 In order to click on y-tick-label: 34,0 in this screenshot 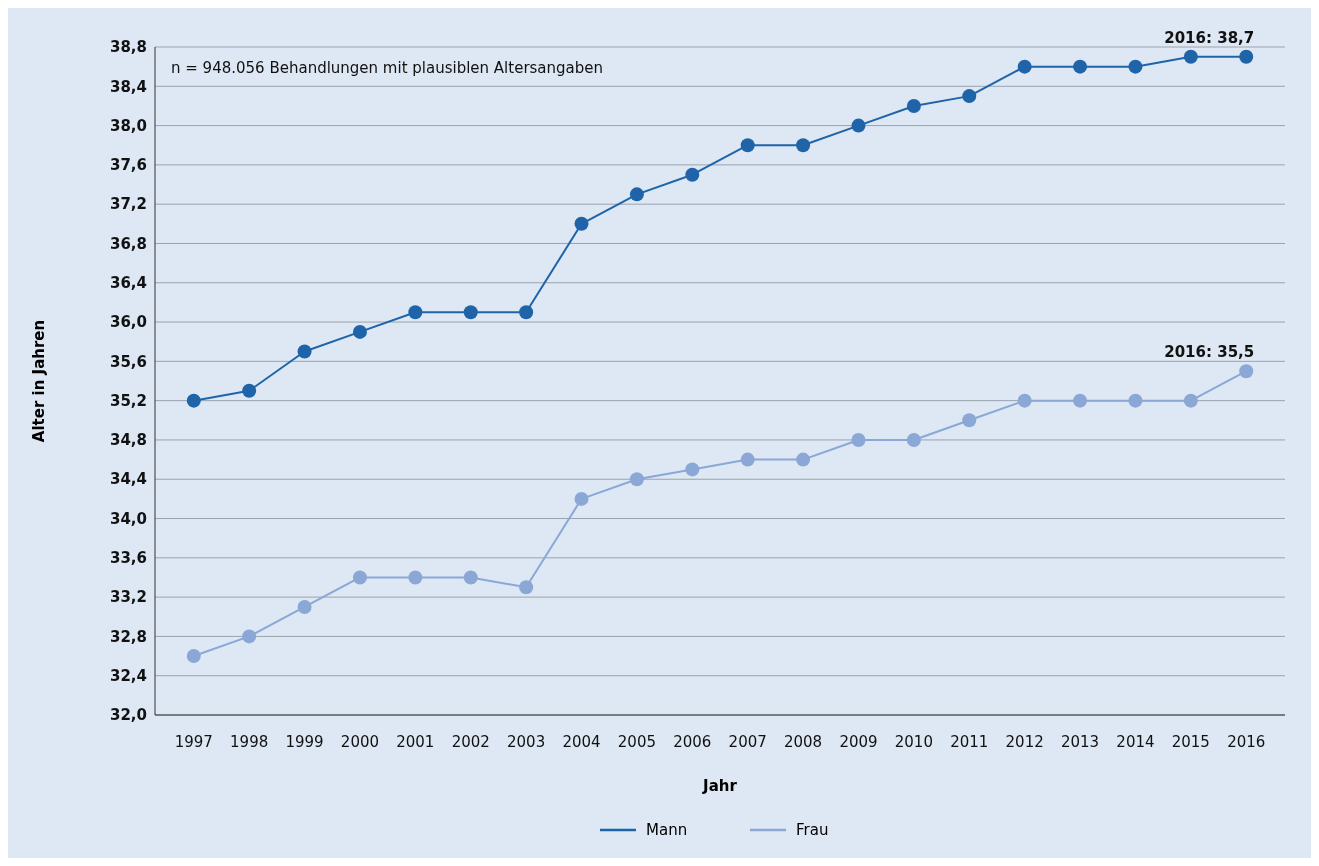, I will do `click(128, 518)`.